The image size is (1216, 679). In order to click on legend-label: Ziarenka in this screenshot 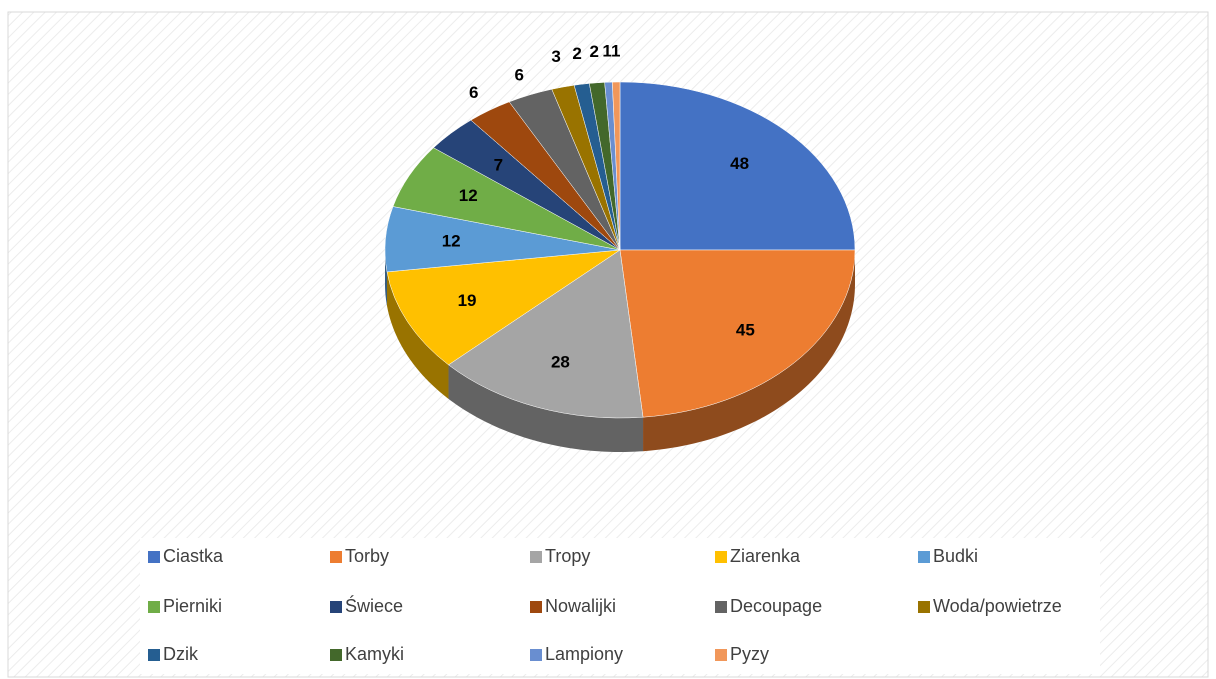, I will do `click(765, 556)`.